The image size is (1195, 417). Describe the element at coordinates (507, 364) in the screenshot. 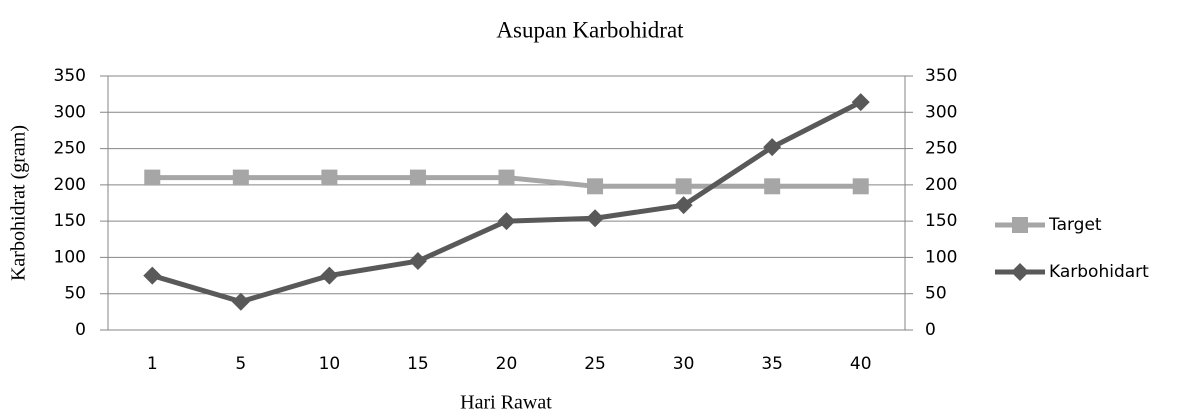

I see `x-tick-label: 20` at that location.